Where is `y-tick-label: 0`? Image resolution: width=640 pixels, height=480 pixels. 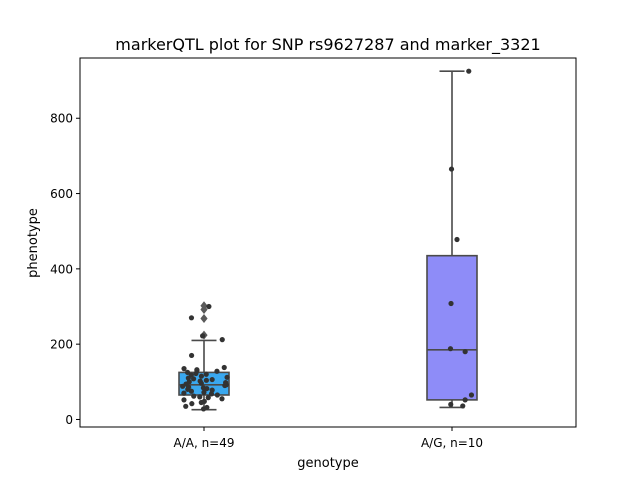 y-tick-label: 0 is located at coordinates (69, 420).